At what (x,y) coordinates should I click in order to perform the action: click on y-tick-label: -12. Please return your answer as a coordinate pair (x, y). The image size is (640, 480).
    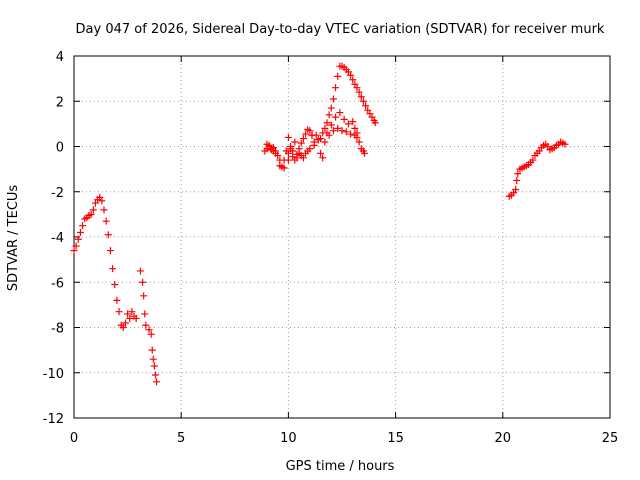
    Looking at the image, I should click on (53, 419).